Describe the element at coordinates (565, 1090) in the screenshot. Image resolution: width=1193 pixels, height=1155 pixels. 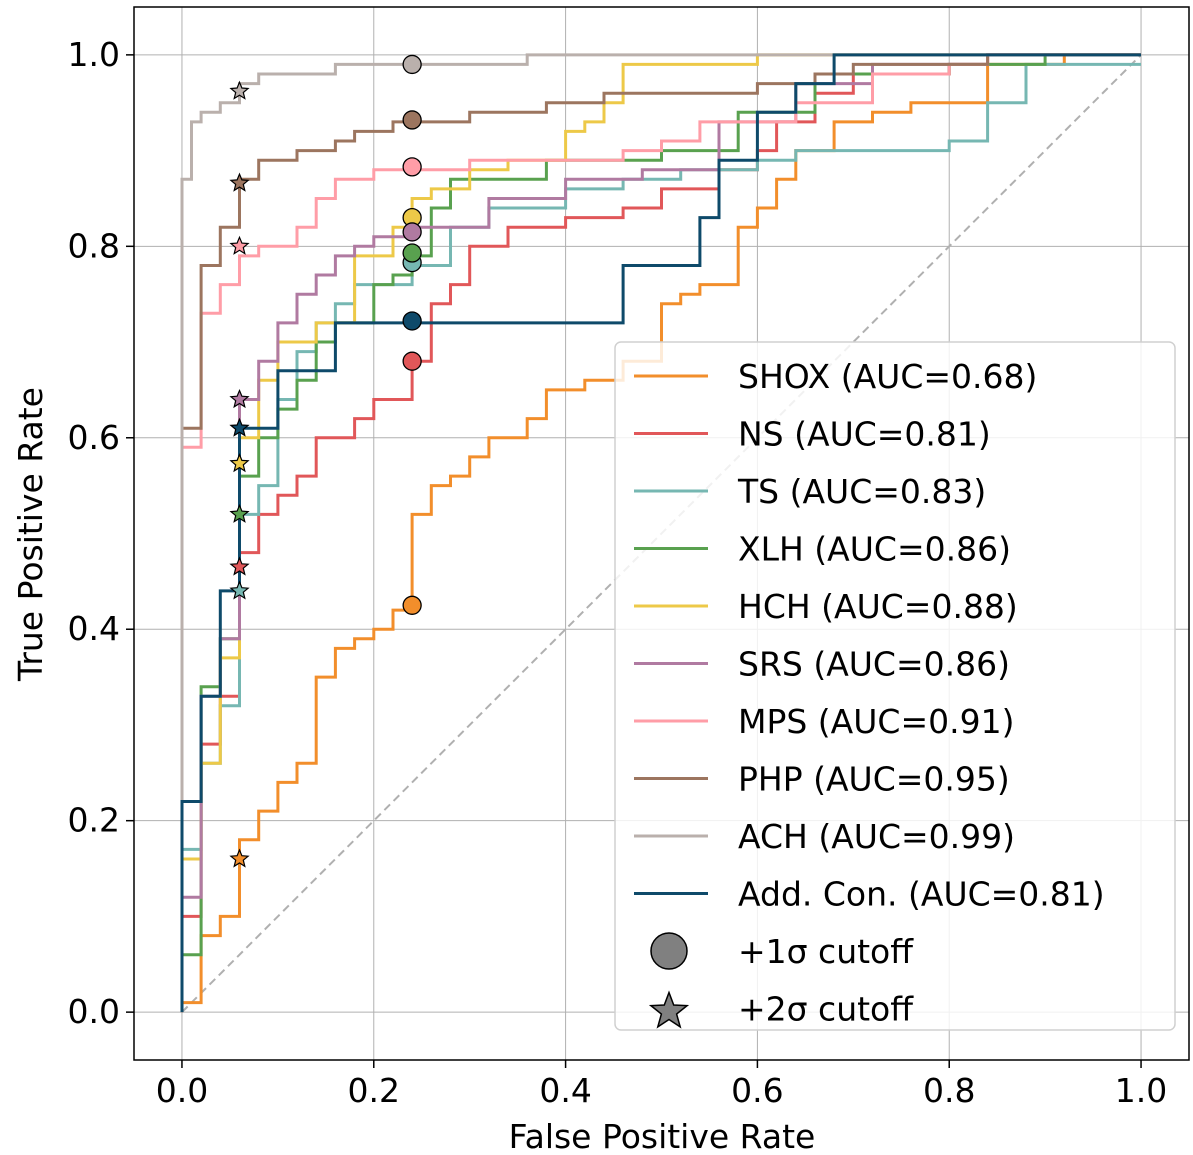
I see `x-tick-label: 0.4` at that location.